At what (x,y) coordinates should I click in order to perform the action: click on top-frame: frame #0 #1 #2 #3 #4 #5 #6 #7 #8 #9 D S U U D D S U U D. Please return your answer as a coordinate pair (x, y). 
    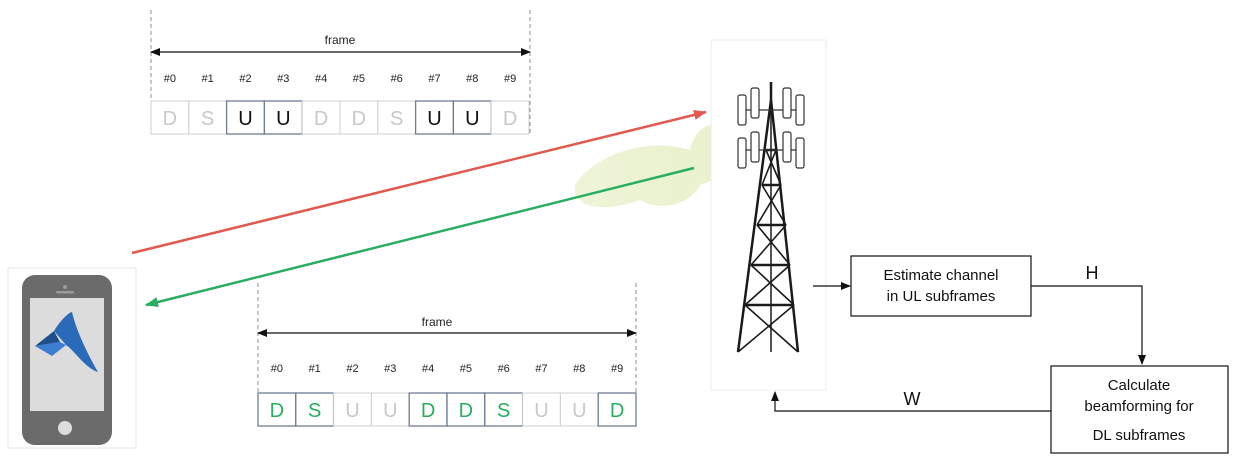
    Looking at the image, I should click on (340, 72).